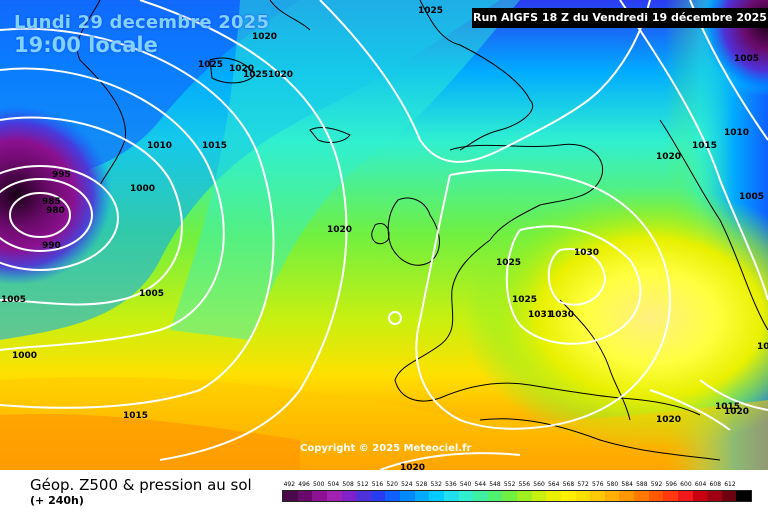 The width and height of the screenshot is (768, 512). What do you see at coordinates (55, 211) in the screenshot?
I see `isobar-label: 980` at bounding box center [55, 211].